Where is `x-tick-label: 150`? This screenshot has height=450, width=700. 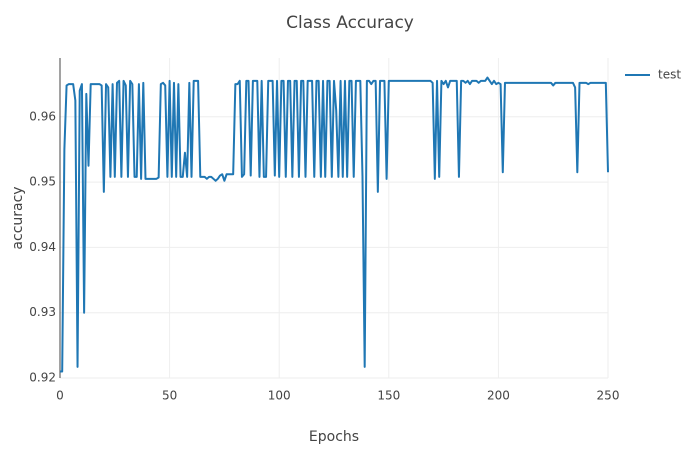 x-tick-label: 150 is located at coordinates (388, 396).